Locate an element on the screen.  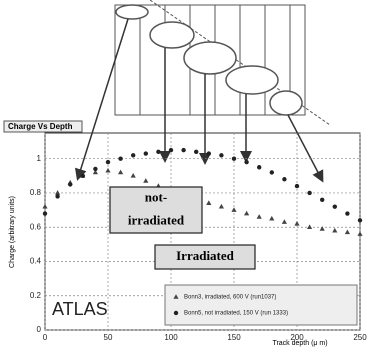
x-tick-label: 100 is located at coordinates (171, 337).